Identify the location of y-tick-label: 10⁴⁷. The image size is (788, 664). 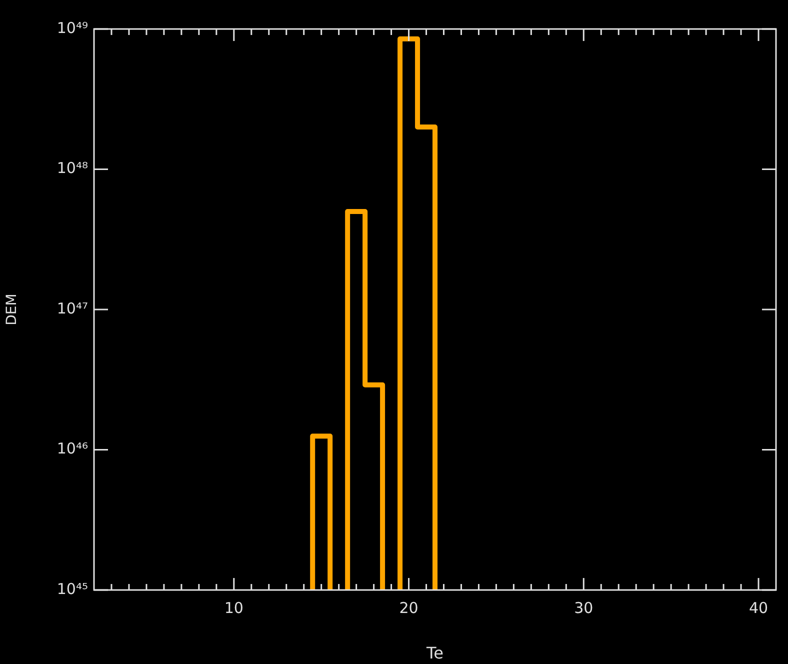
(72, 308).